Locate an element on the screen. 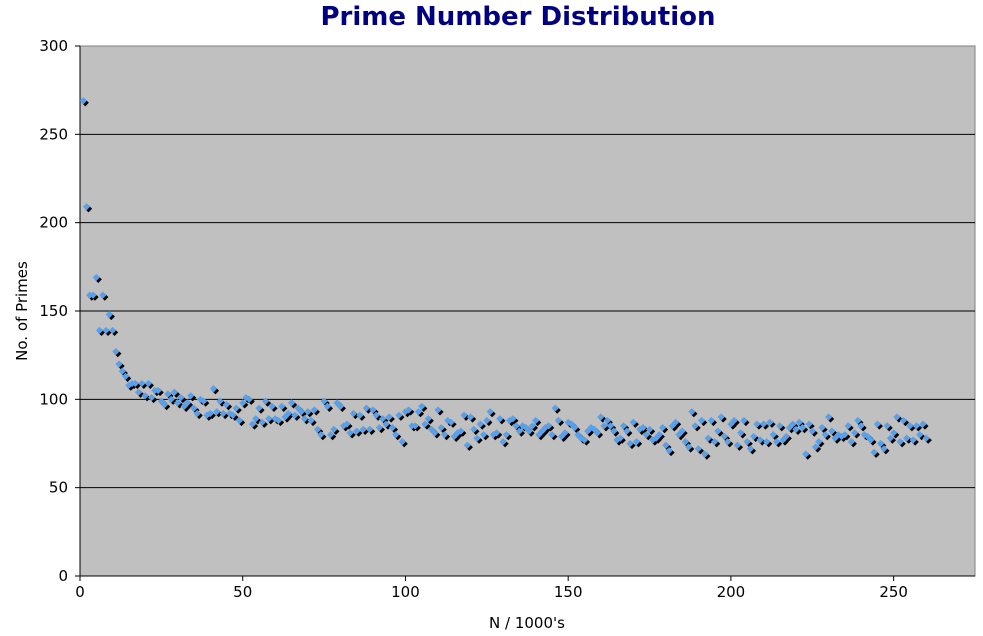 The height and width of the screenshot is (636, 983). x-tick-label: 100 is located at coordinates (405, 592).